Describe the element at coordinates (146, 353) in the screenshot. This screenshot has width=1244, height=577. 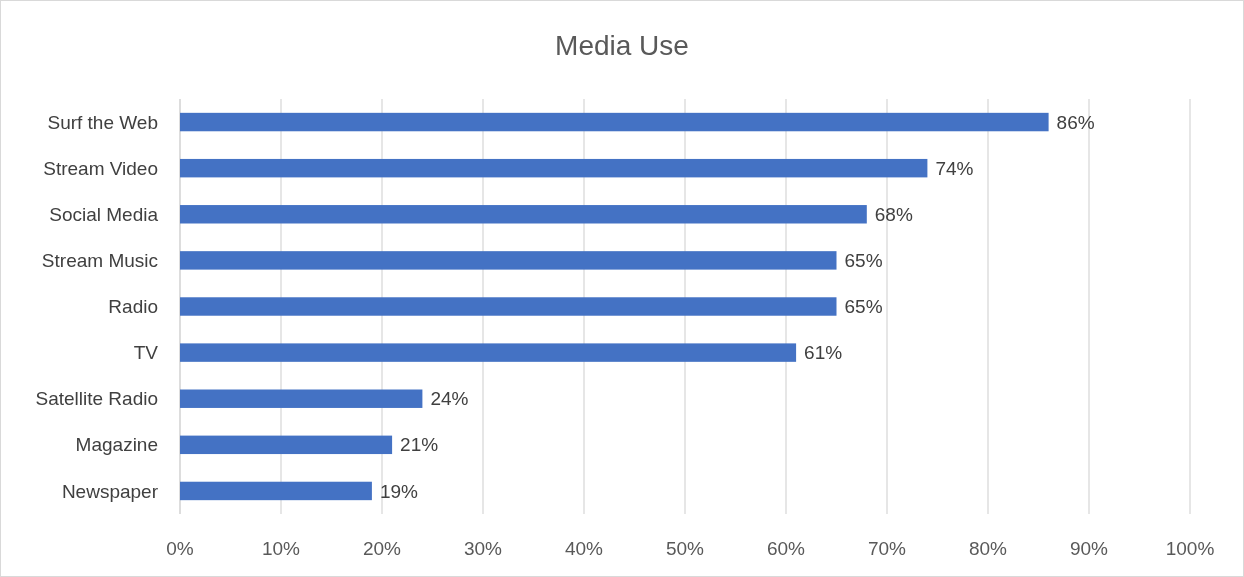
I see `y-tick-label: TV` at that location.